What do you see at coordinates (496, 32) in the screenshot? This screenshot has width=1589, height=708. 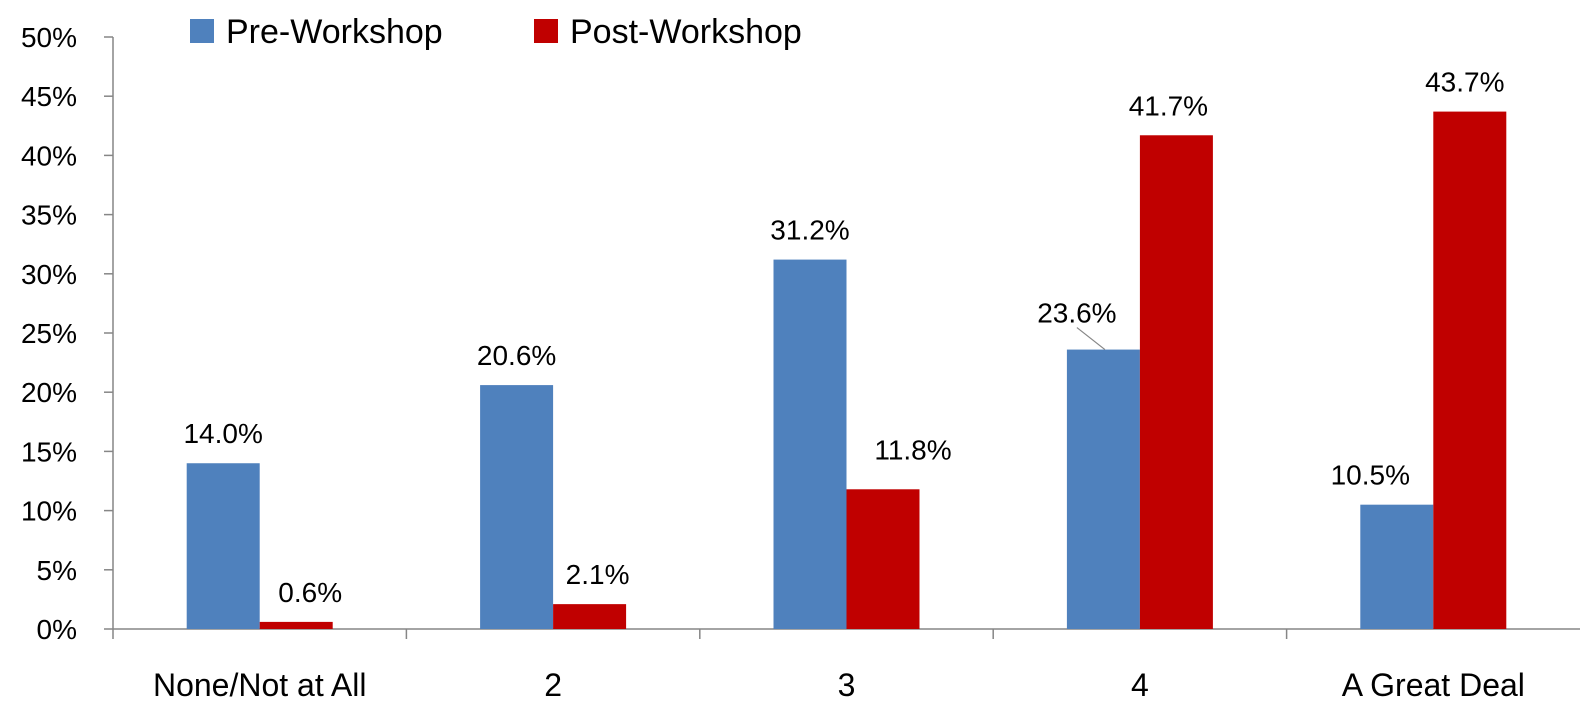 I see `legend: Pre-Workshop Post-Workshop` at bounding box center [496, 32].